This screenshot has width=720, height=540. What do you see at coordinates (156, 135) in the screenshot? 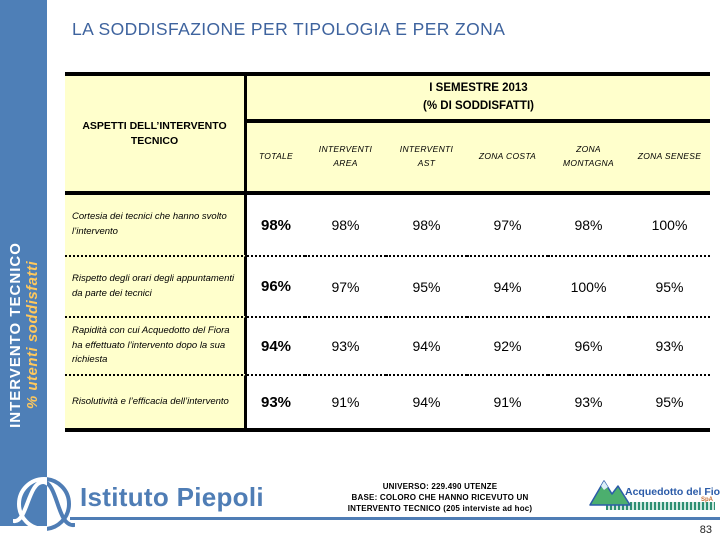
I see `table-corner-header: ASPETTI DELL’INTERVENTO TECNICO` at bounding box center [156, 135].